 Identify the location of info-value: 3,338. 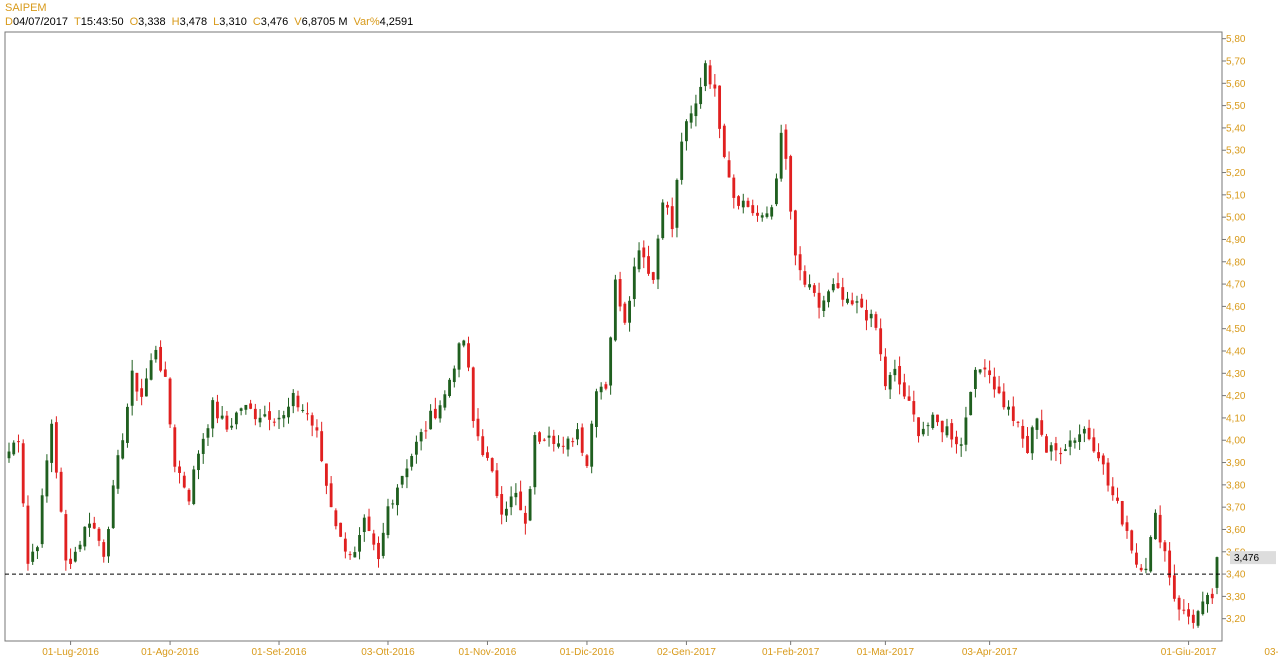
(152, 22).